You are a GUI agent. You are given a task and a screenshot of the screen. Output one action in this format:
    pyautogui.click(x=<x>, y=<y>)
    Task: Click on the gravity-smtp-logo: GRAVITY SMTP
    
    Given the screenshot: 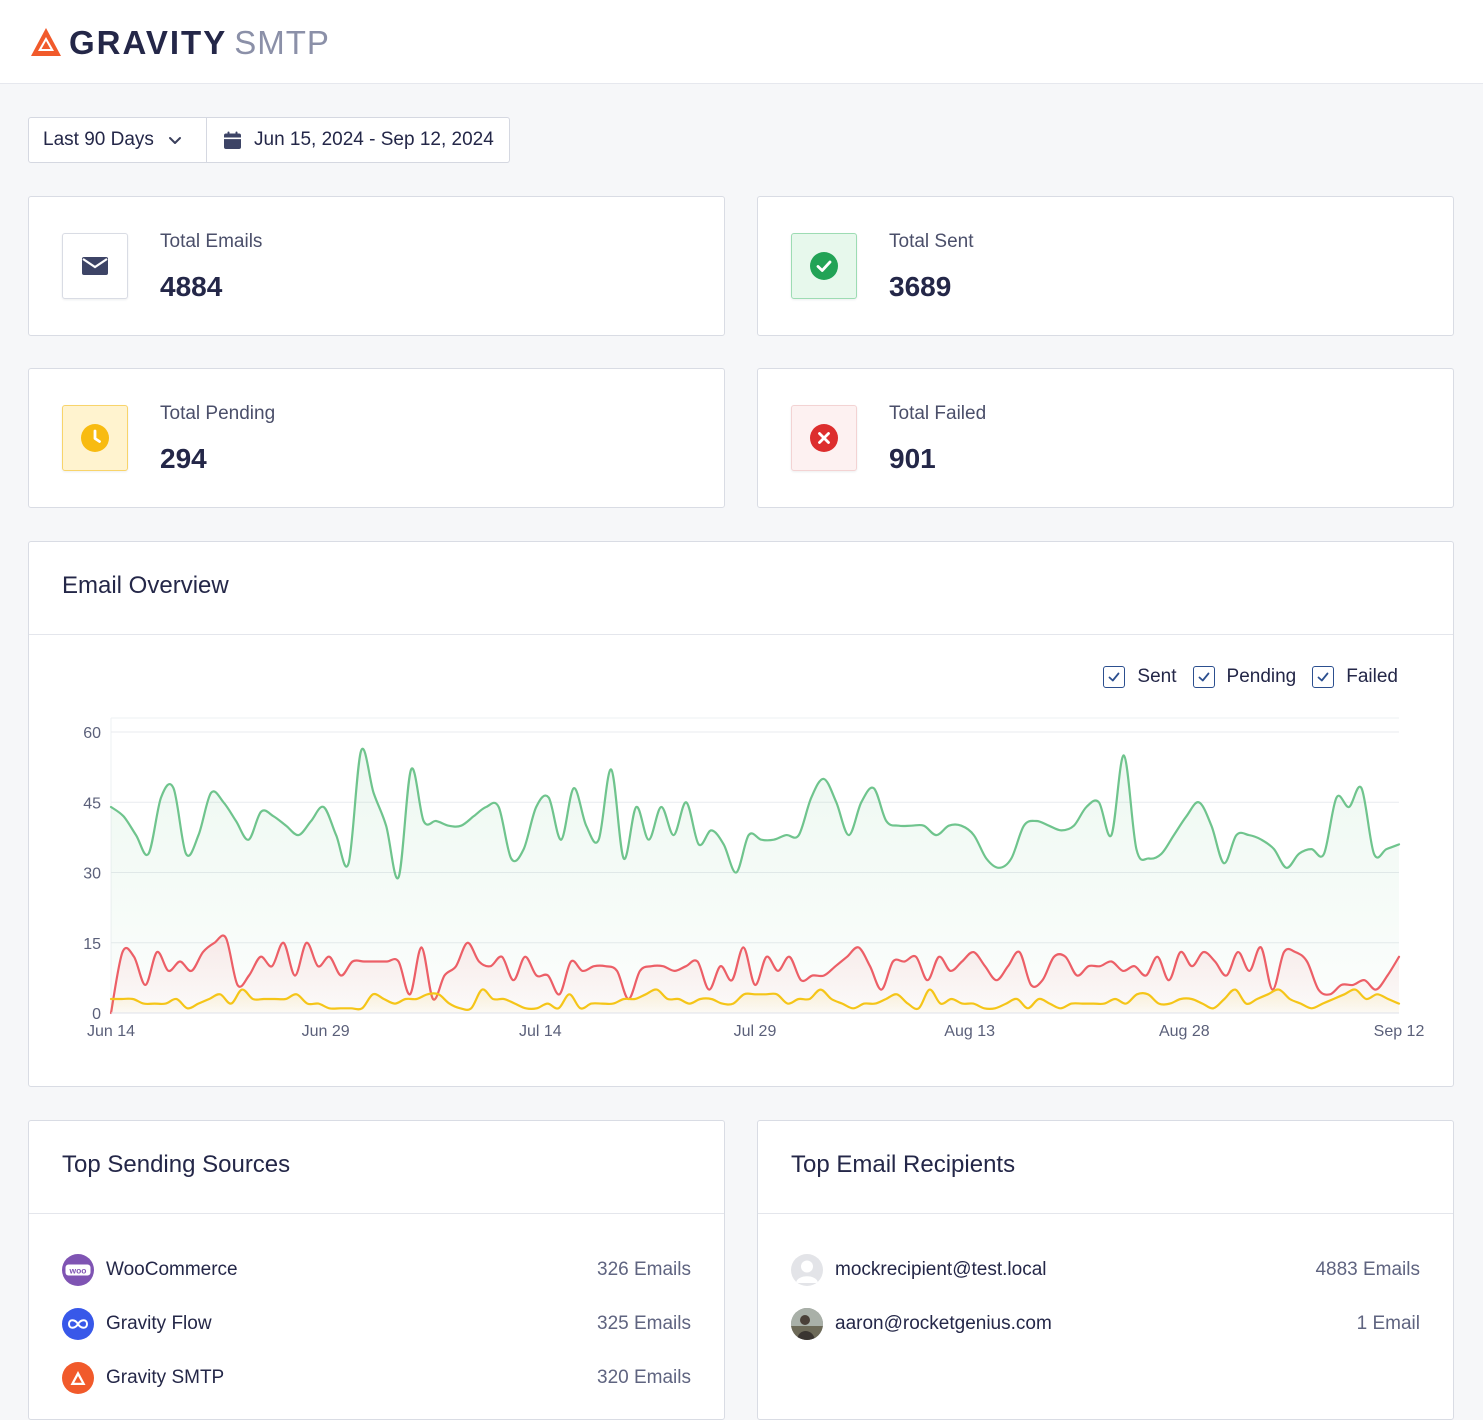 What is the action you would take?
    pyautogui.click(x=180, y=43)
    